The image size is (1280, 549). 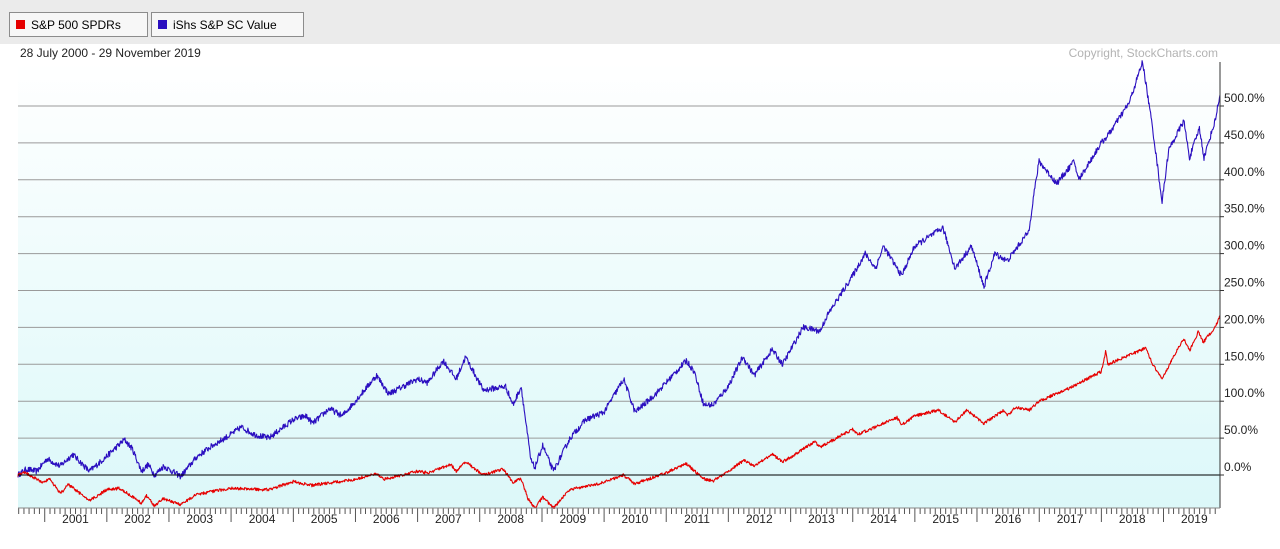 I want to click on legend-swatch-spdrs, so click(x=20, y=24).